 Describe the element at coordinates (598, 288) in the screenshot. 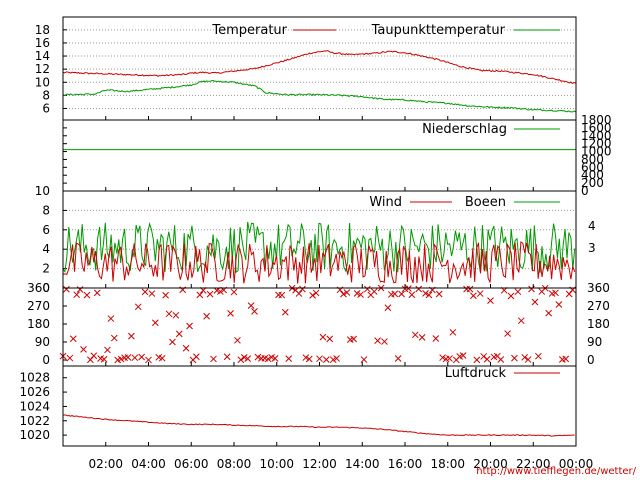

I see `right-tick-label-p3: 360` at that location.